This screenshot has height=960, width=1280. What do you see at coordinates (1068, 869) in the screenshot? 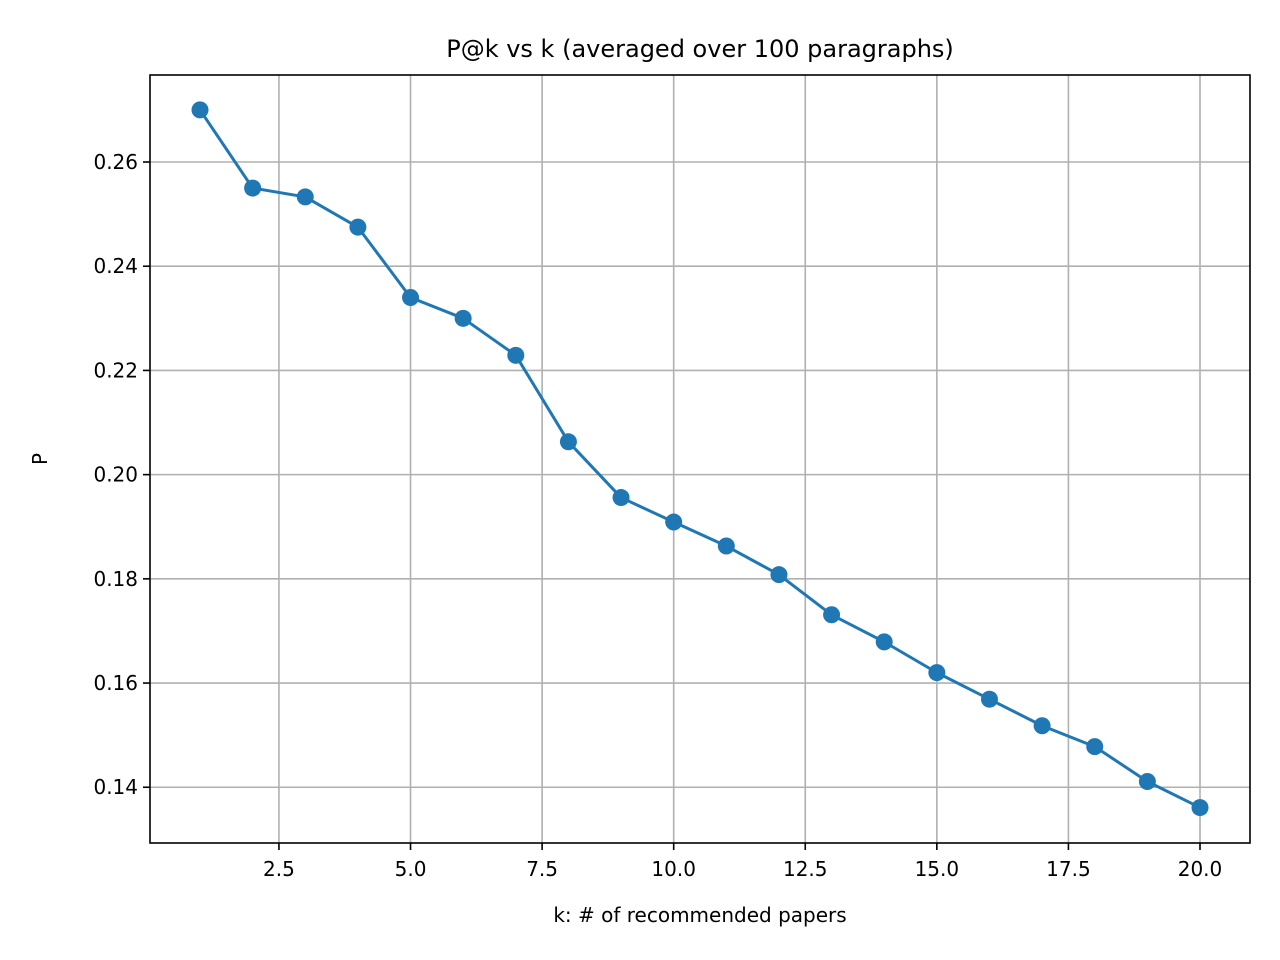
I see `x-tick-label: 17.5` at bounding box center [1068, 869].